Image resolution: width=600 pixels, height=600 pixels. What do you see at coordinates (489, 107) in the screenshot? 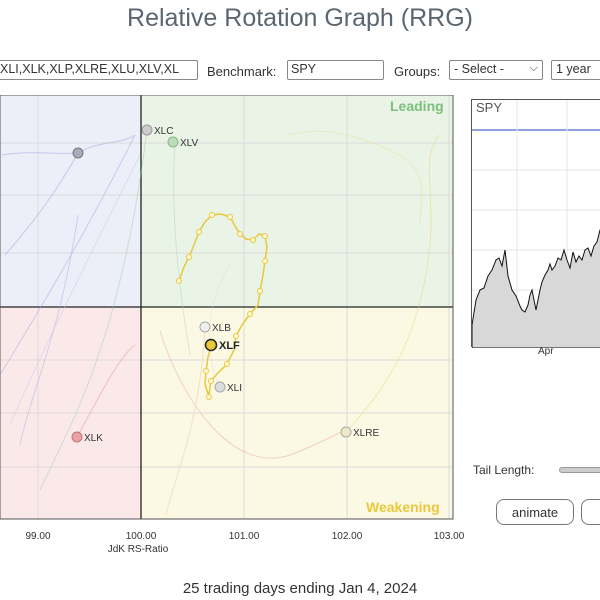
I see `mini-chart-symbol: SPY` at bounding box center [489, 107].